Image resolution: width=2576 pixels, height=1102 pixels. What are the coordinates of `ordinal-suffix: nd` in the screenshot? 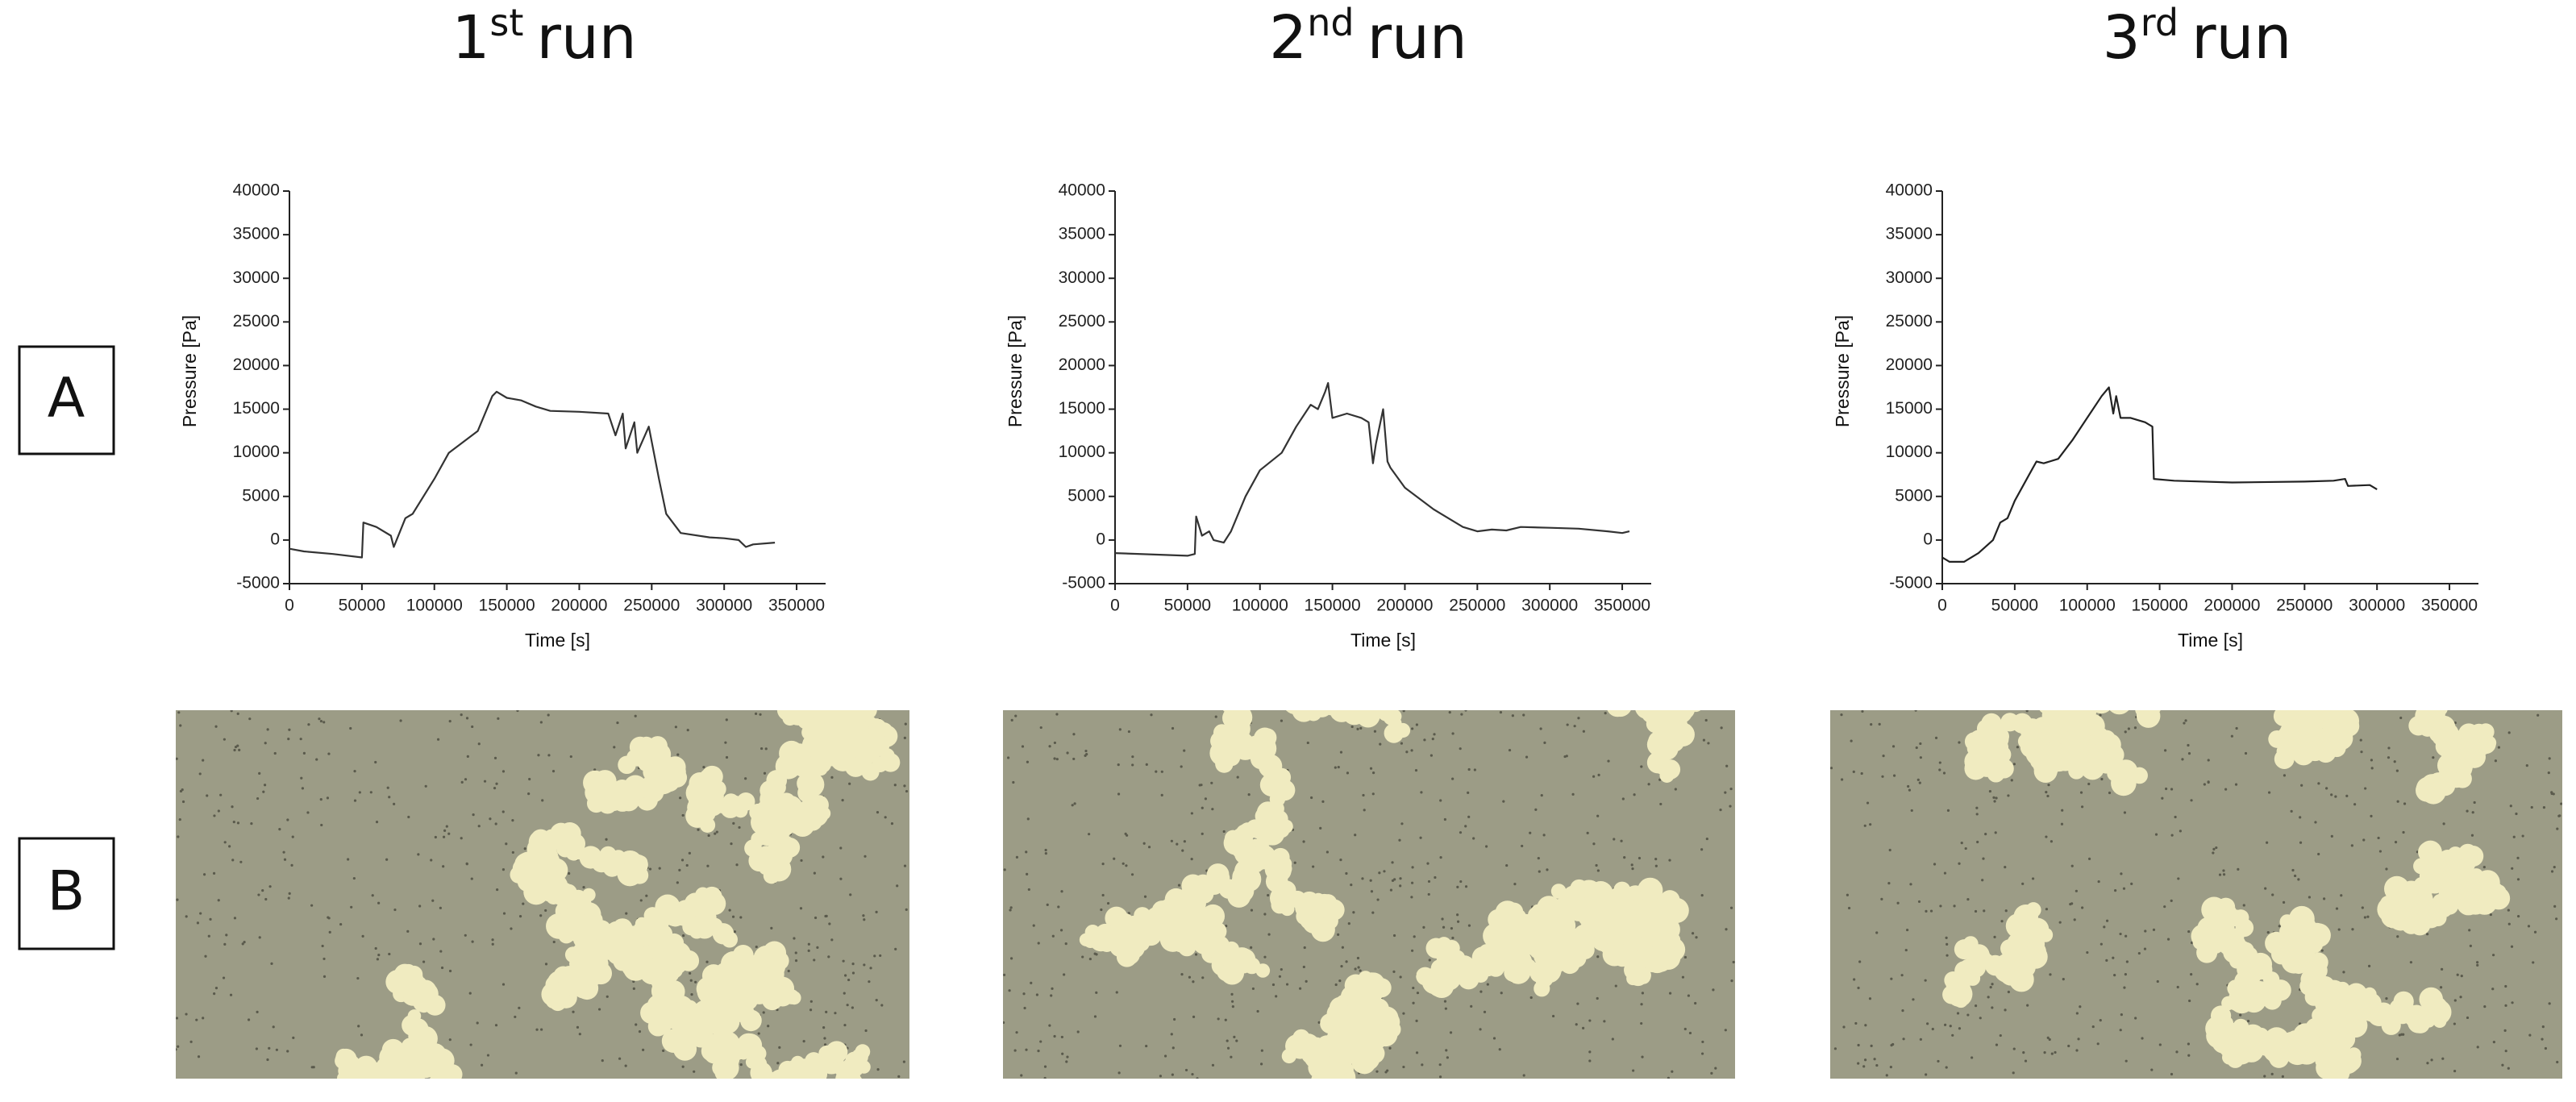 It's located at (1330, 23).